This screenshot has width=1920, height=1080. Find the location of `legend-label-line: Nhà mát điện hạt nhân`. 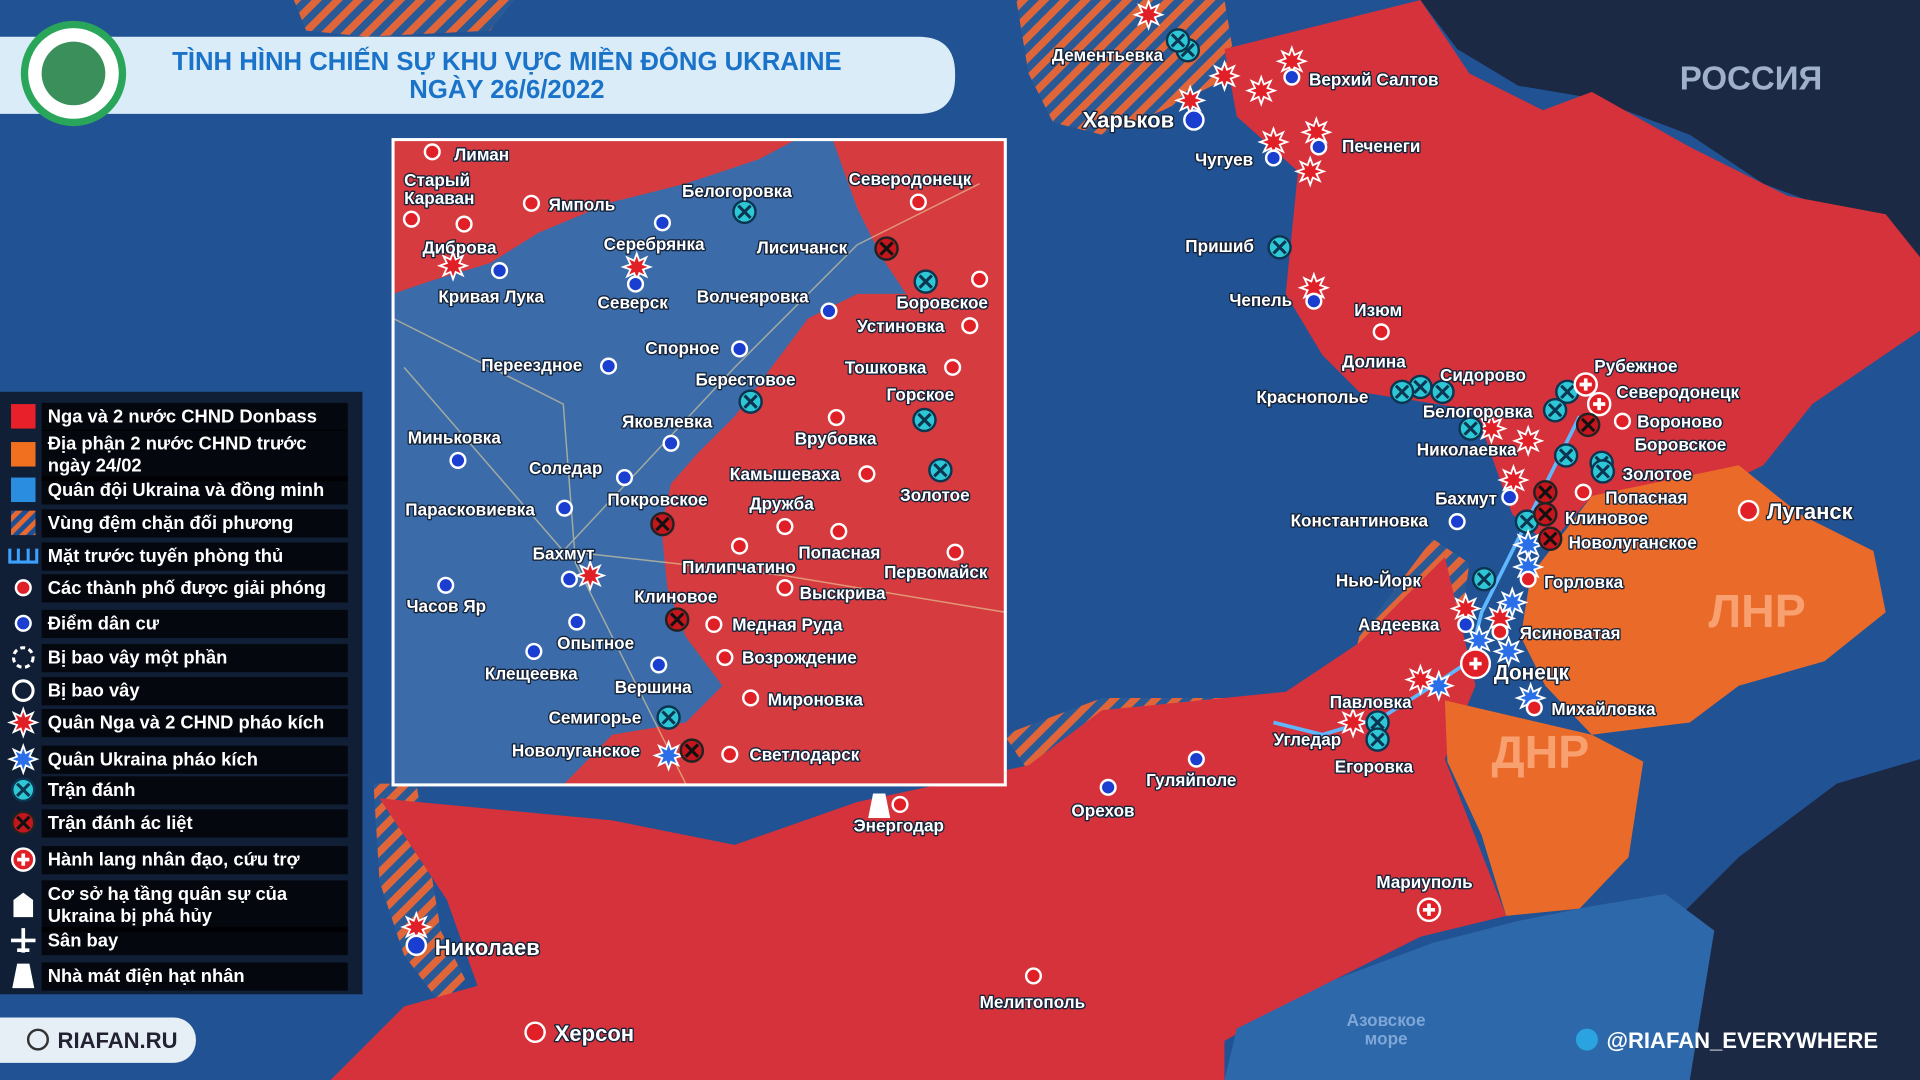

legend-label-line: Nhà mát điện hạt nhân is located at coordinates (146, 975).